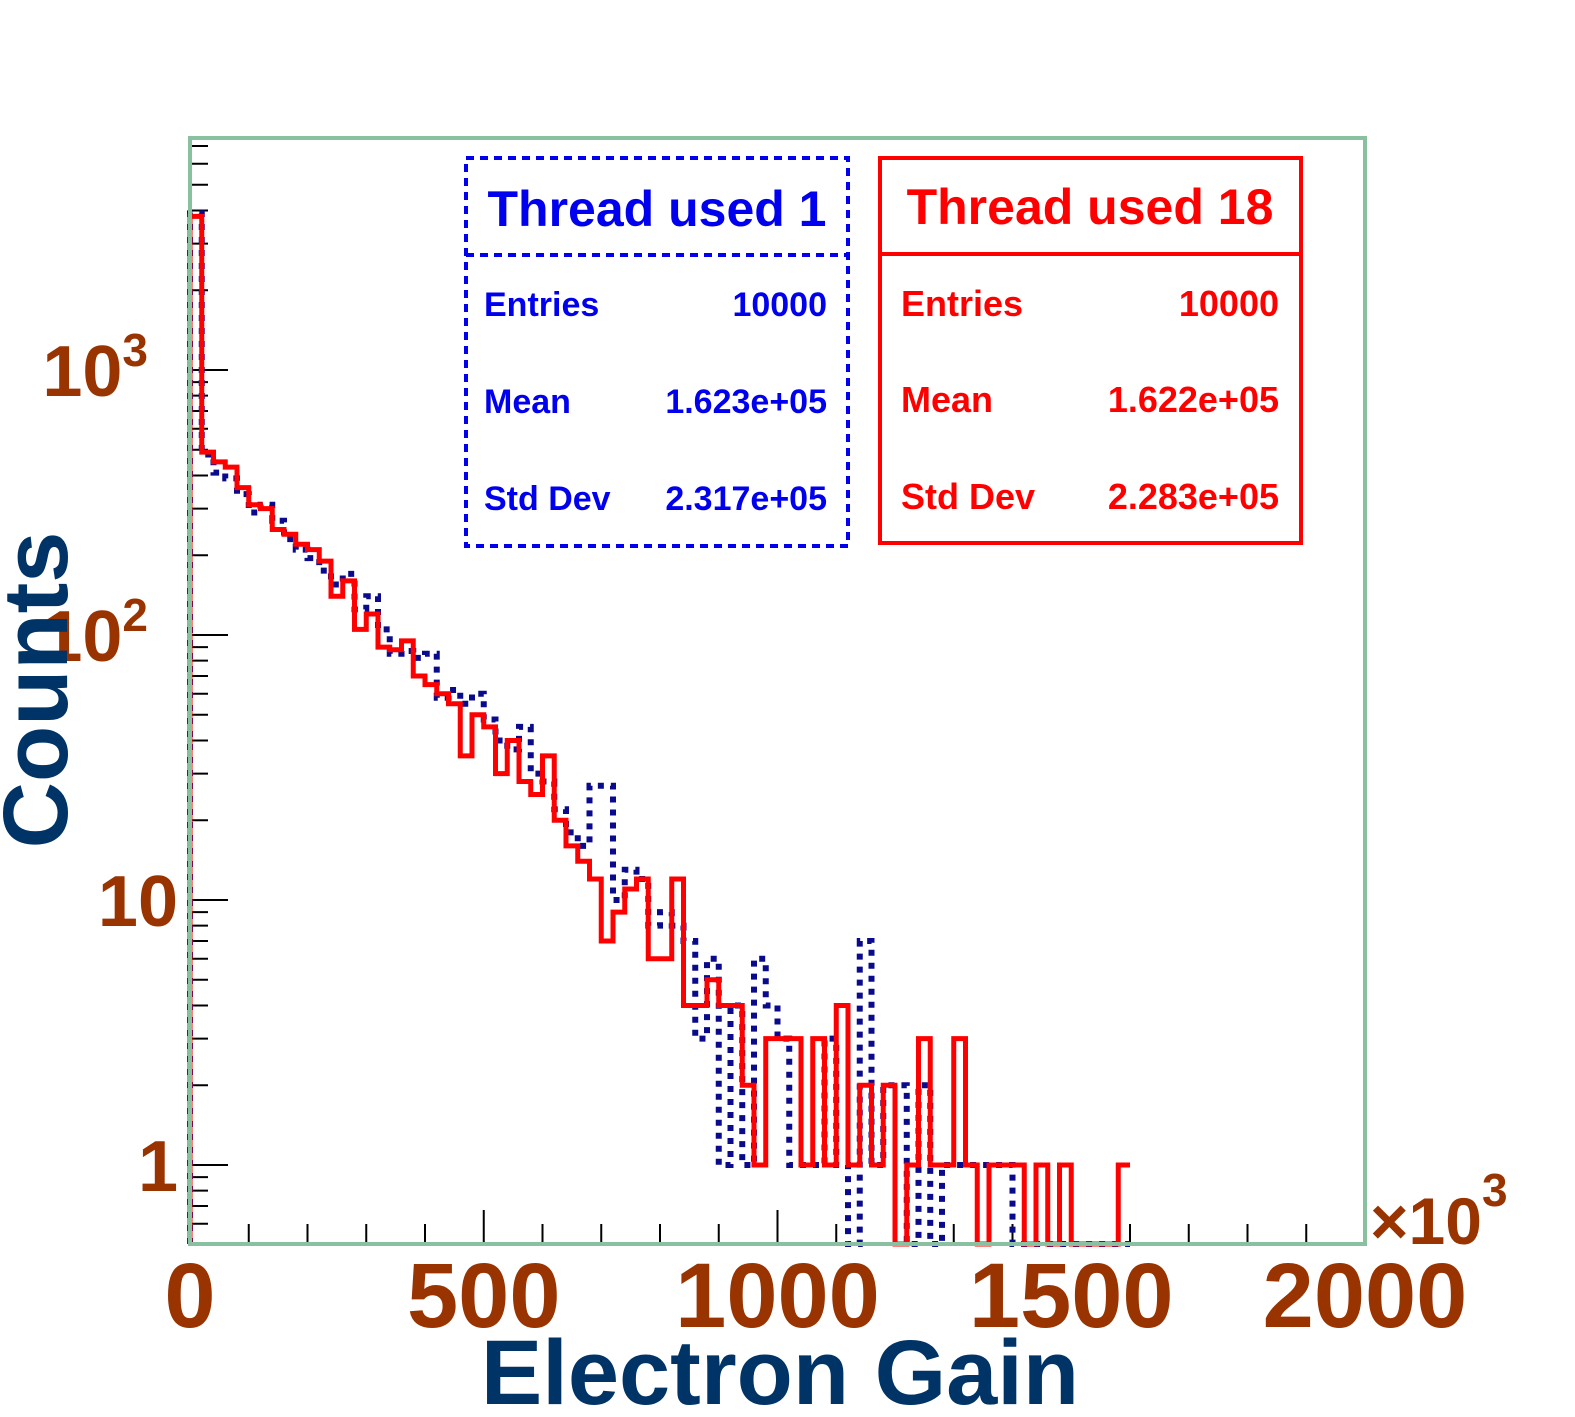  What do you see at coordinates (947, 399) in the screenshot?
I see `stats-box-series2-mean-label: Mean` at bounding box center [947, 399].